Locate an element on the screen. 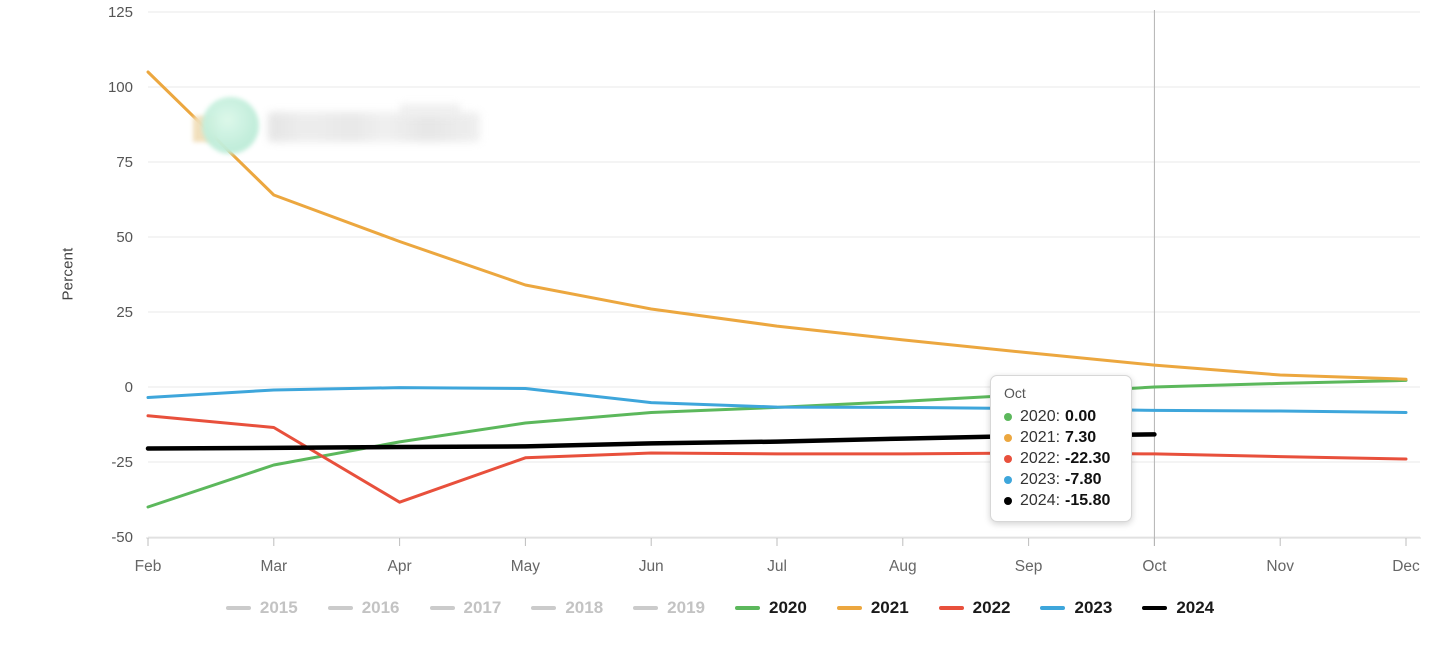  tooltip-row-2023: 2023: -7.80 is located at coordinates (1060, 479).